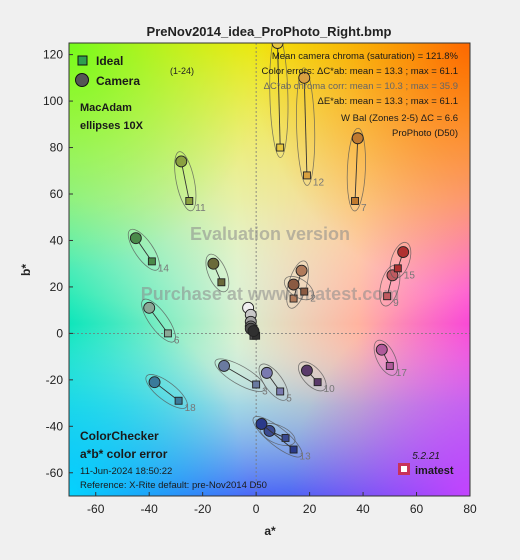 The height and width of the screenshot is (560, 520). What do you see at coordinates (55, 380) in the screenshot?
I see `y-tick-label: -20` at bounding box center [55, 380].